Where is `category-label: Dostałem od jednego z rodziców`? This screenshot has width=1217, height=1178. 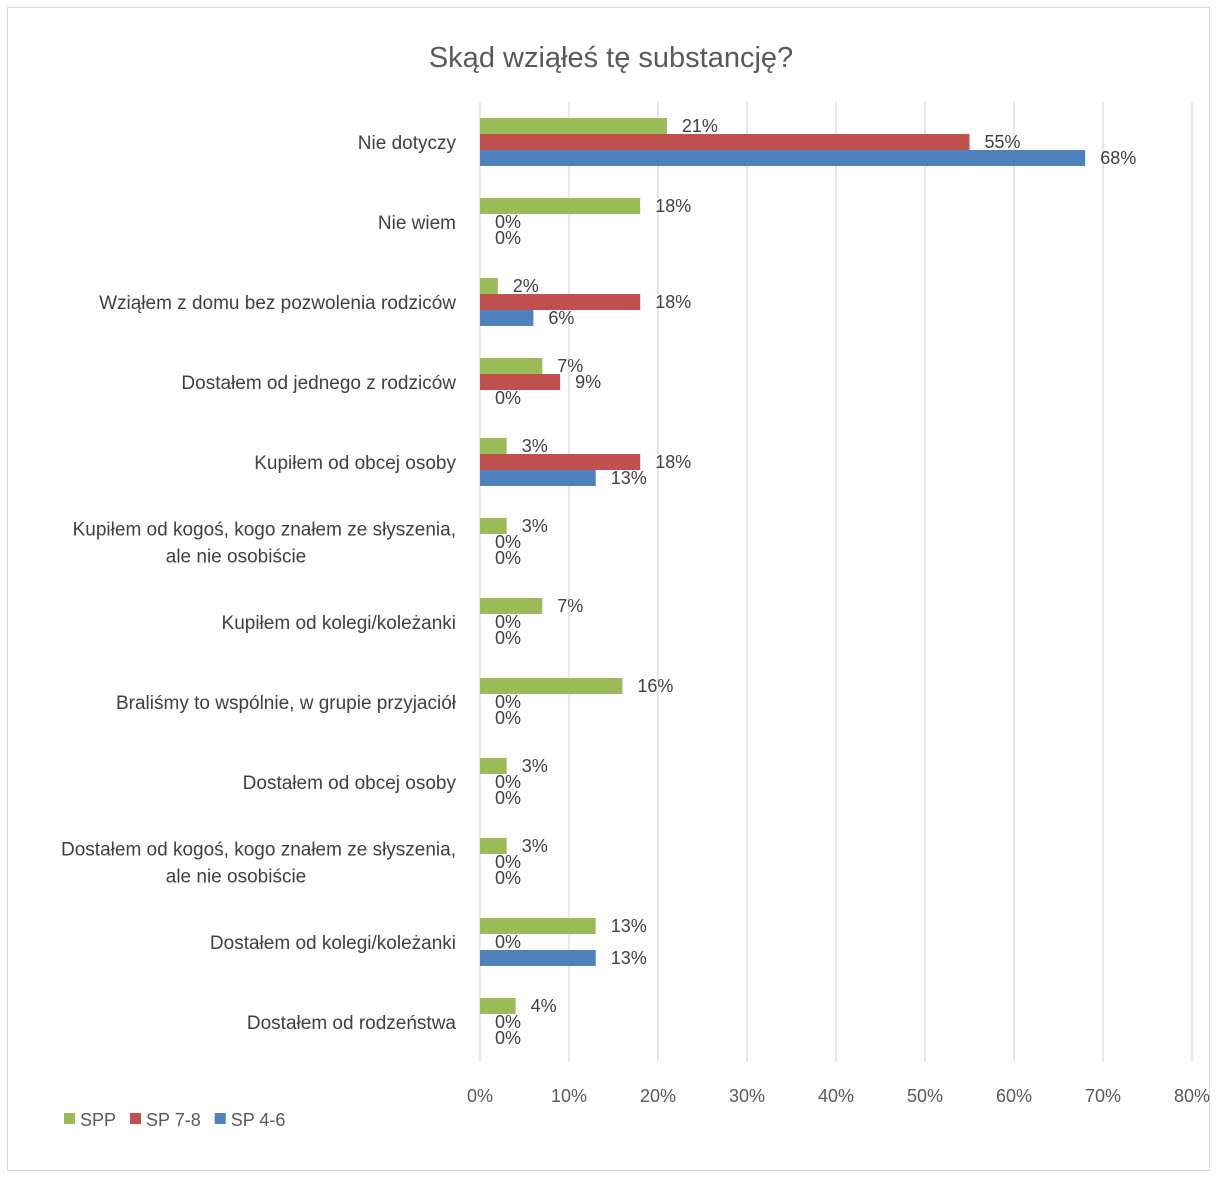
category-label: Dostałem od jednego z rodziców is located at coordinates (318, 383).